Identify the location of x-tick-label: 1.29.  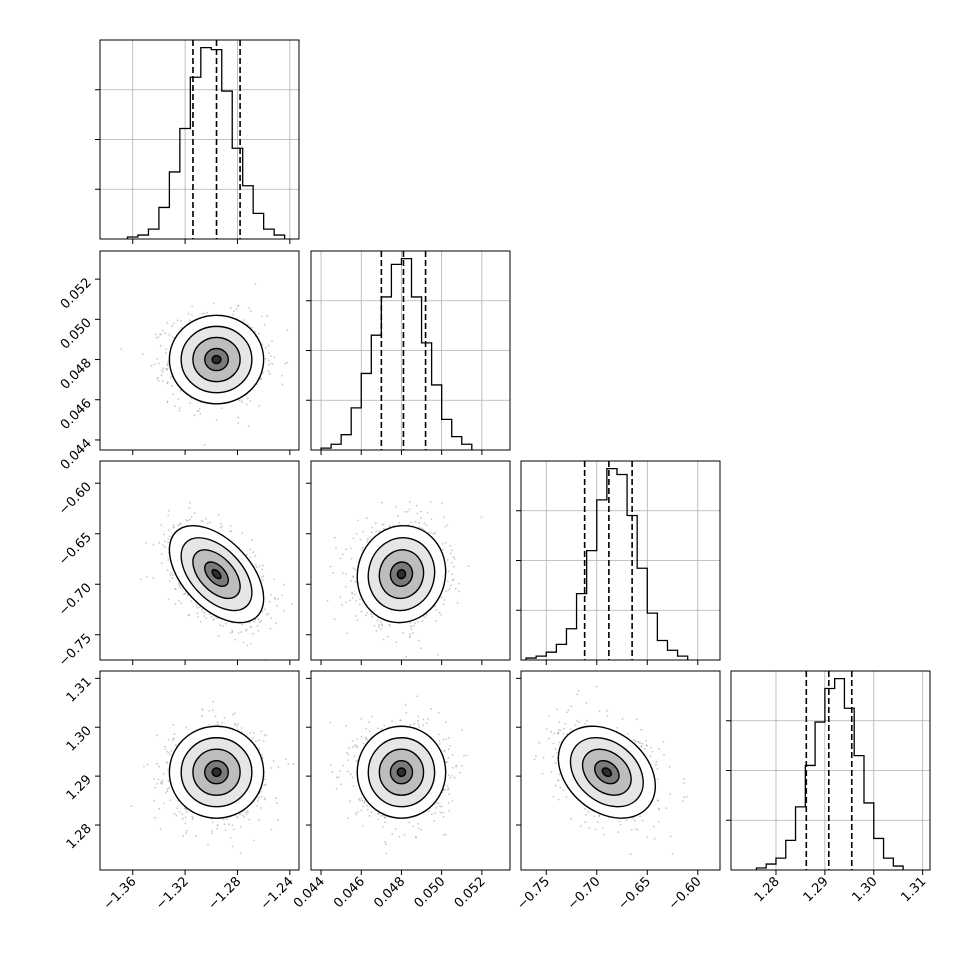
(816, 889).